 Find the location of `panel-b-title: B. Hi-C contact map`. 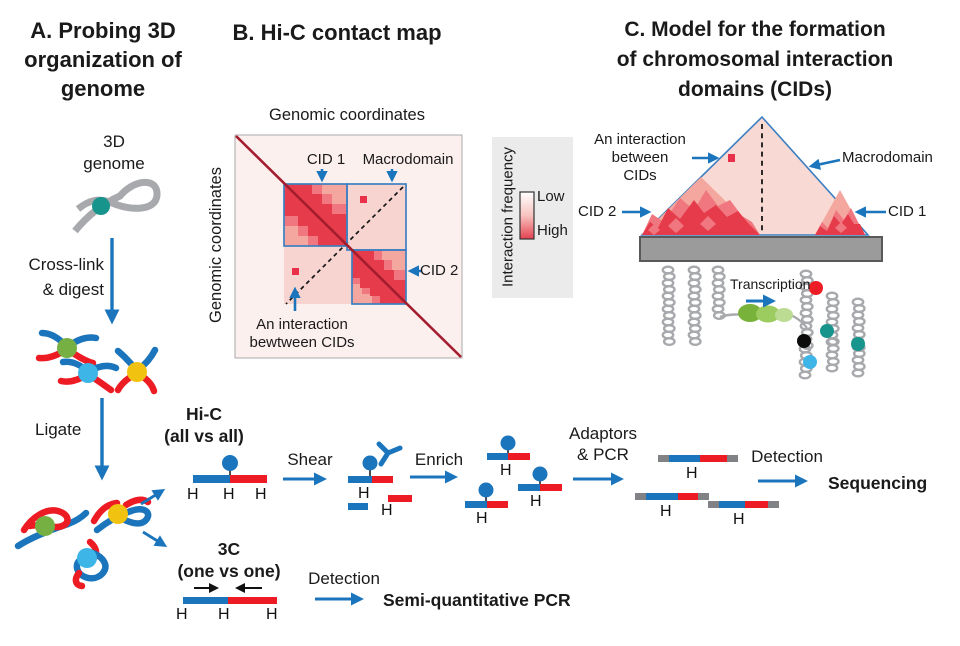

panel-b-title: B. Hi-C contact map is located at coordinates (337, 32).